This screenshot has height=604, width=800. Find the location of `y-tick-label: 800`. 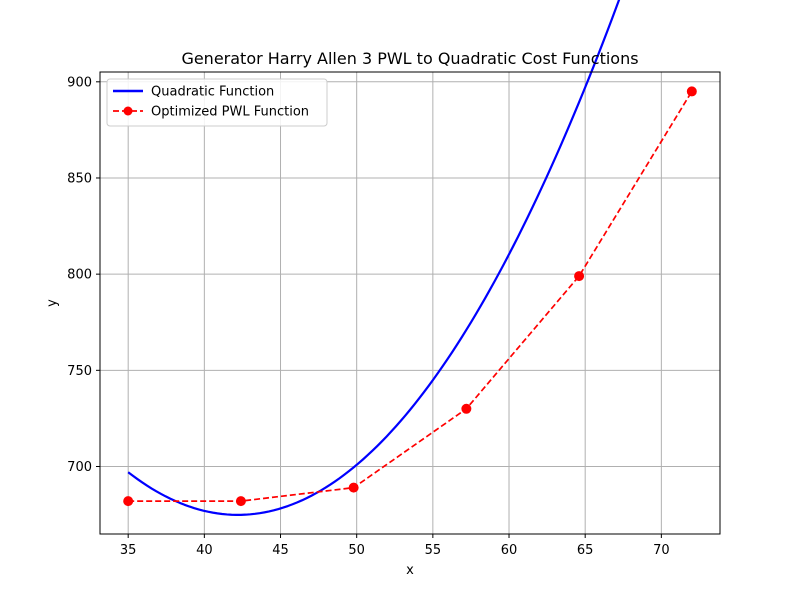

y-tick-label: 800 is located at coordinates (79, 275).